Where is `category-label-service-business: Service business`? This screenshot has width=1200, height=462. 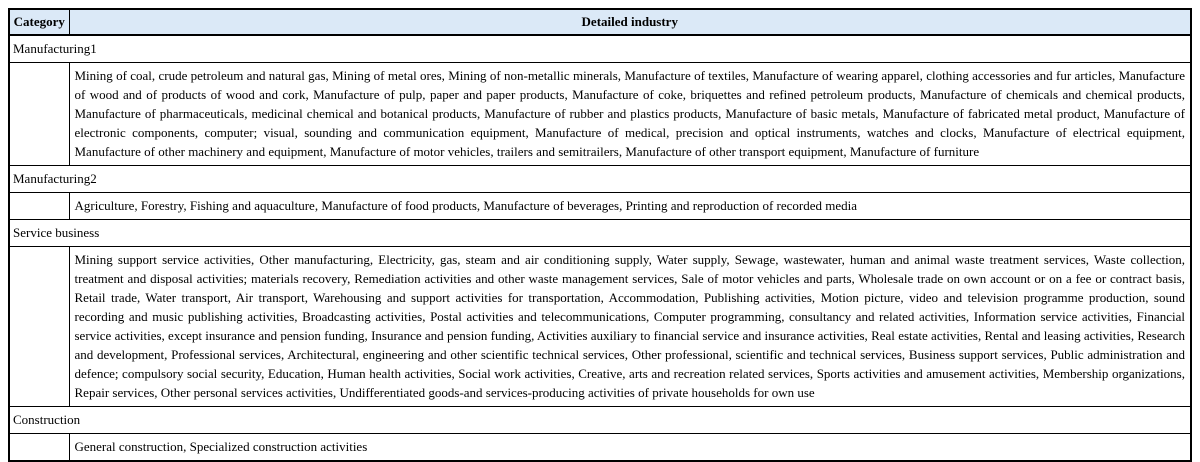
category-label-service-business: Service business is located at coordinates (600, 233).